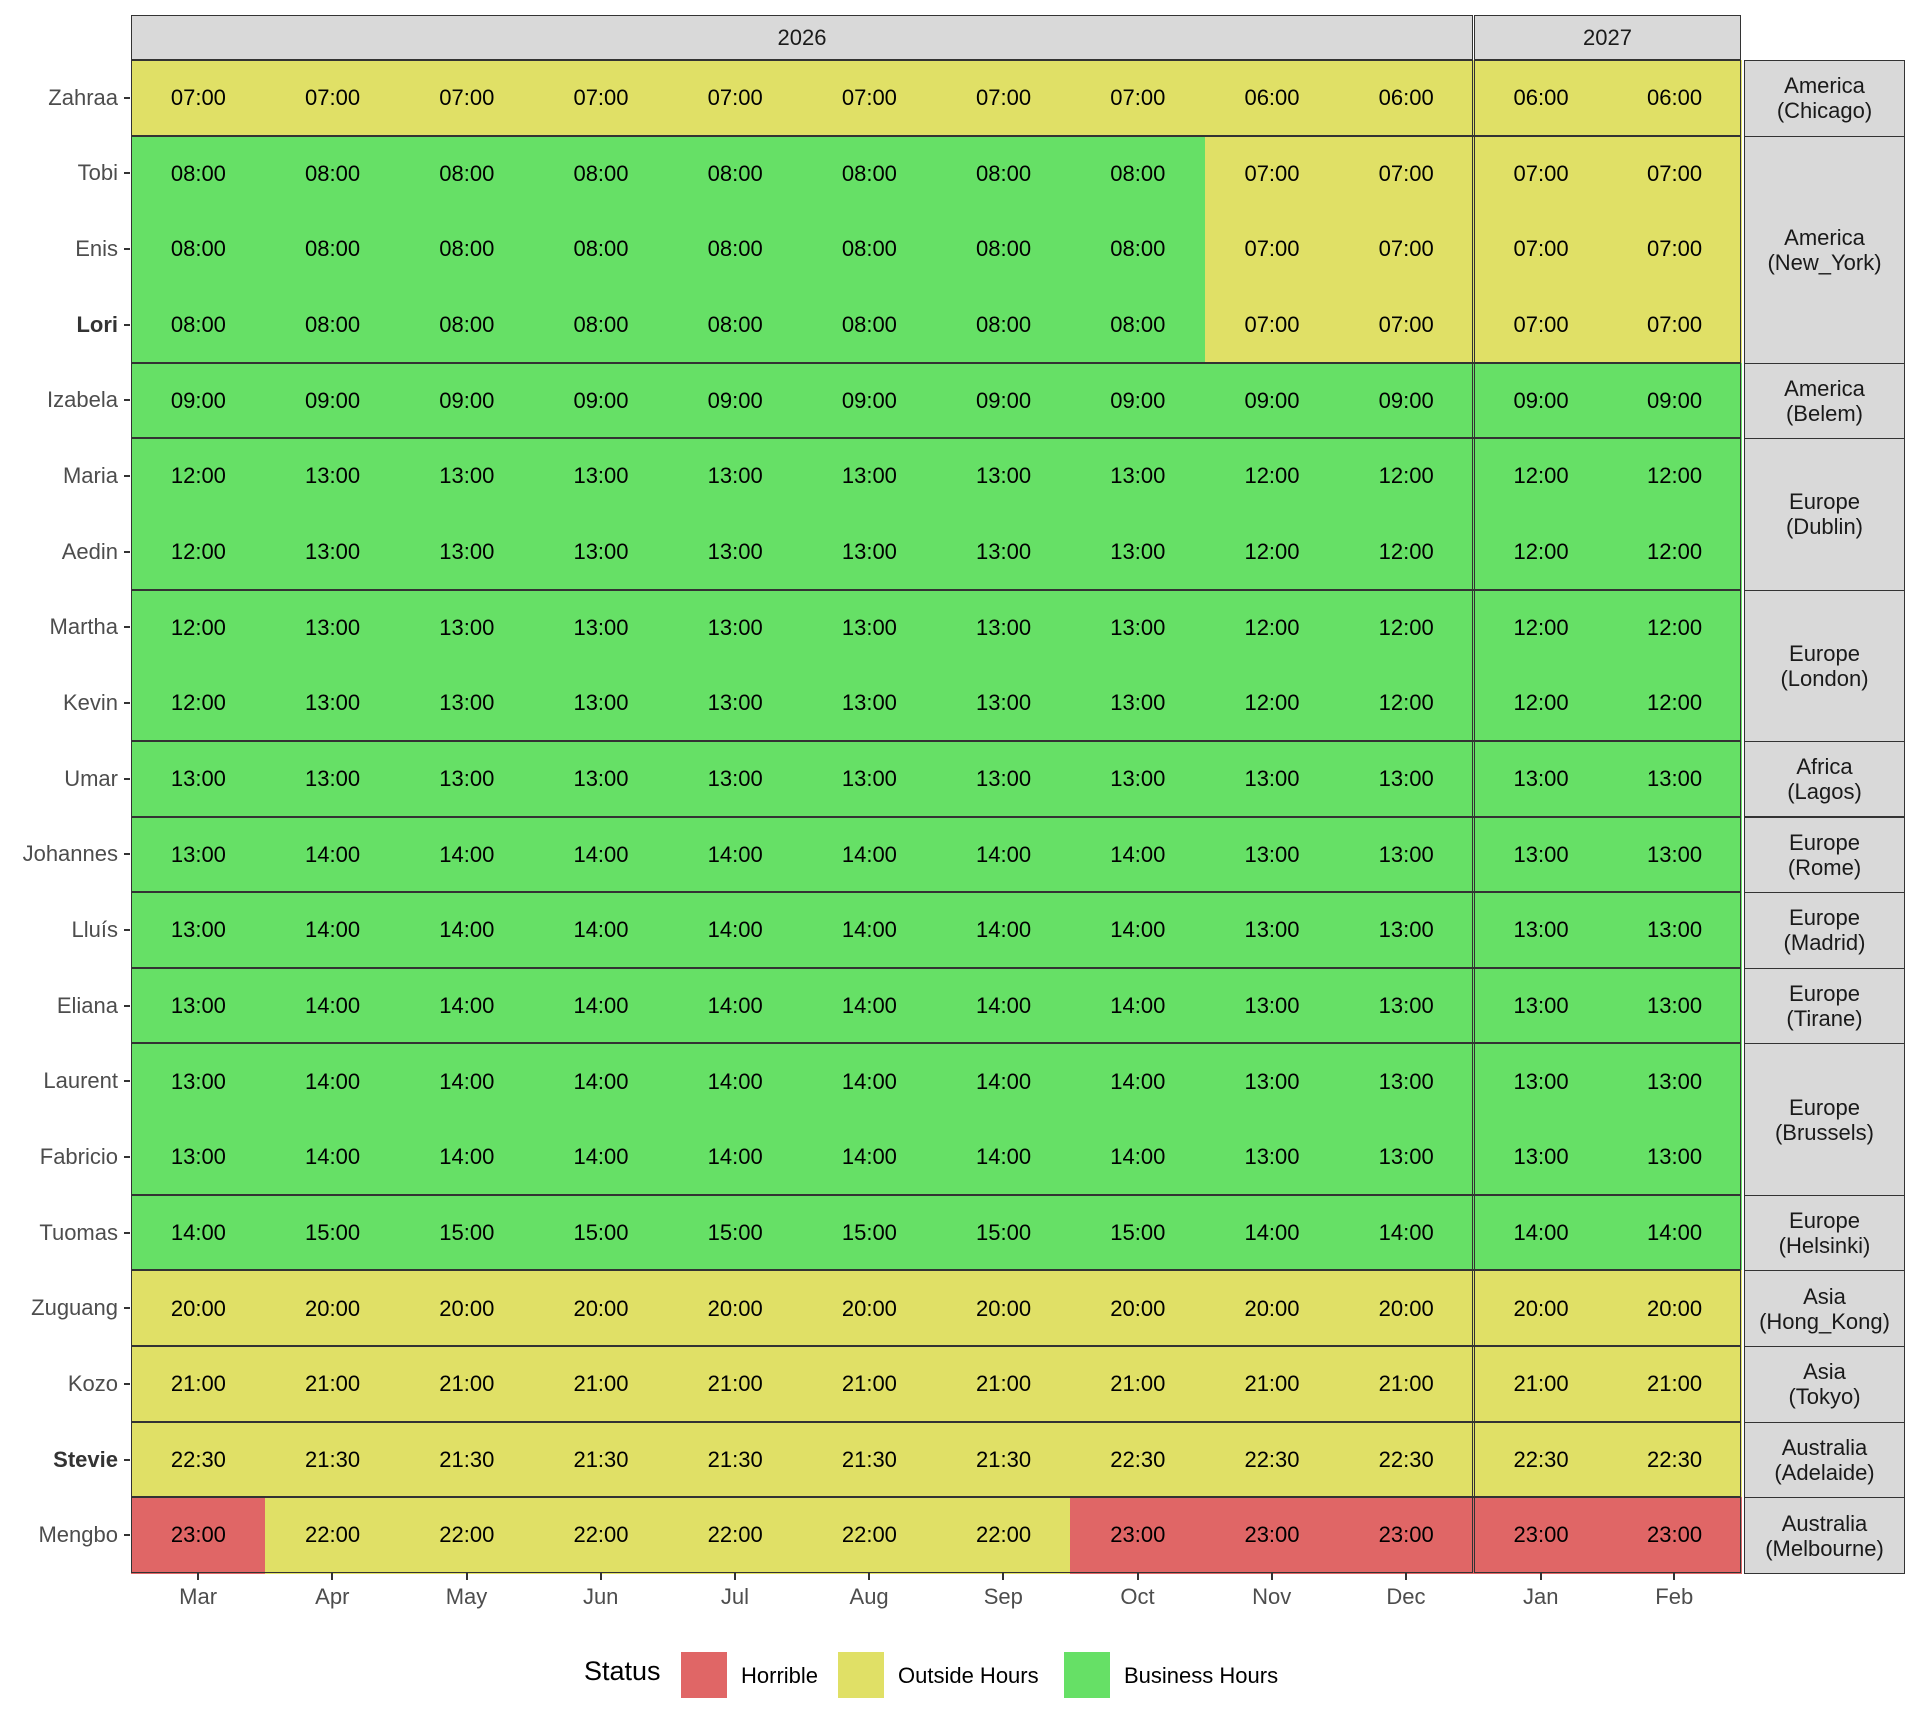 Image resolution: width=1920 pixels, height=1728 pixels. I want to click on facet-strip-2026: 2026, so click(802, 37).